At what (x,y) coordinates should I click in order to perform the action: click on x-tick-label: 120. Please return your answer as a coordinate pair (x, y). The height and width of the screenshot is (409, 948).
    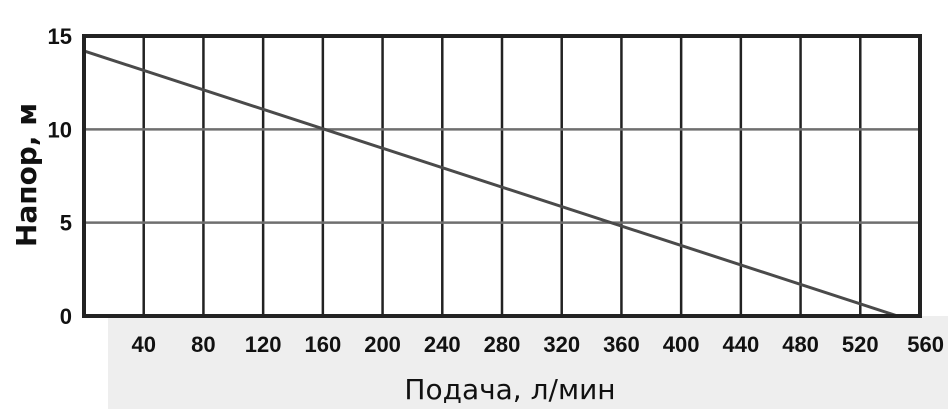
    Looking at the image, I should click on (263, 344).